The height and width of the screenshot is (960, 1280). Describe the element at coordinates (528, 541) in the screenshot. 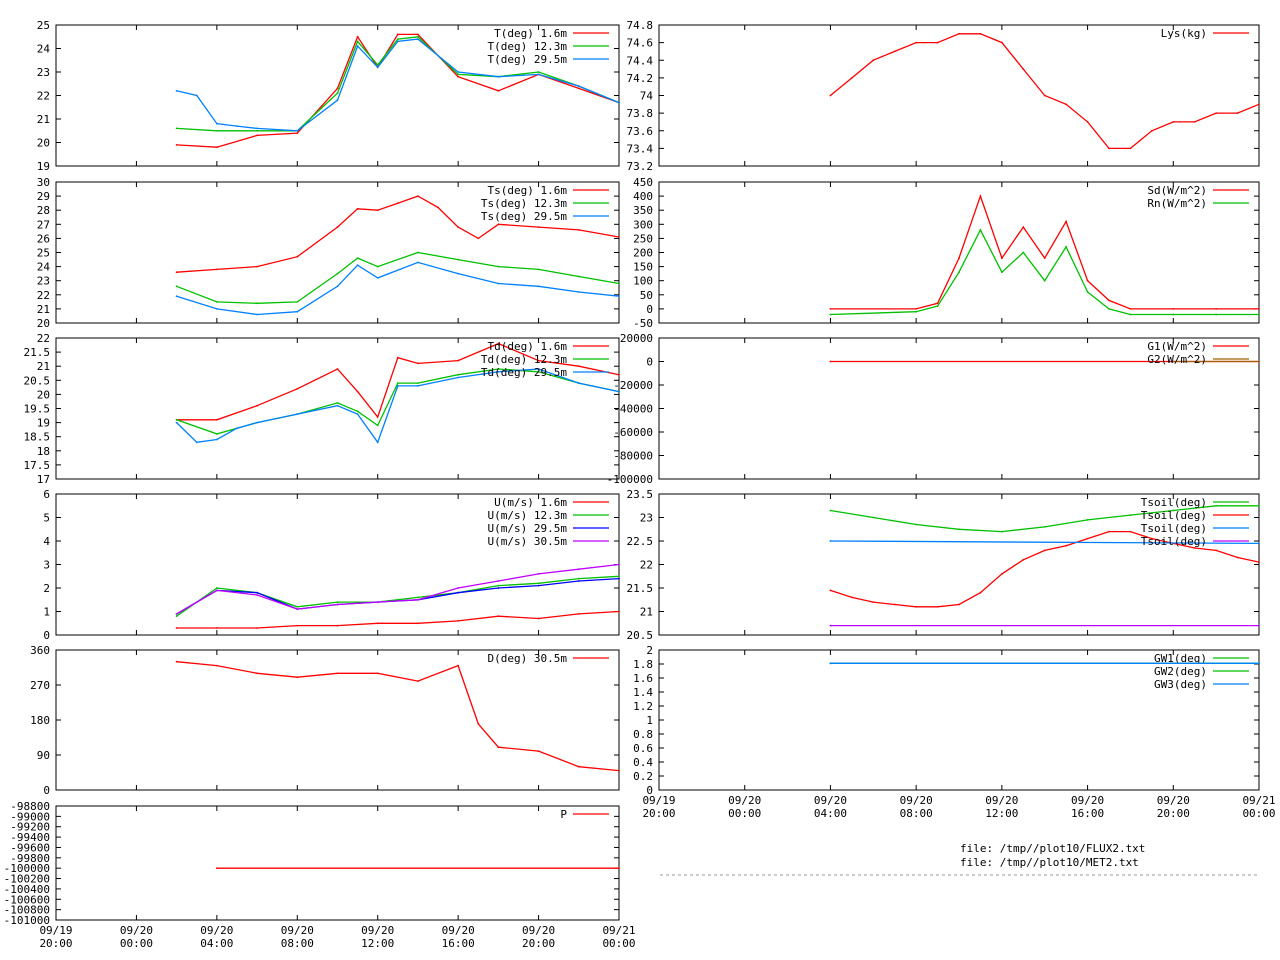

I see `legend-label: U(m/s) 30.5m` at that location.